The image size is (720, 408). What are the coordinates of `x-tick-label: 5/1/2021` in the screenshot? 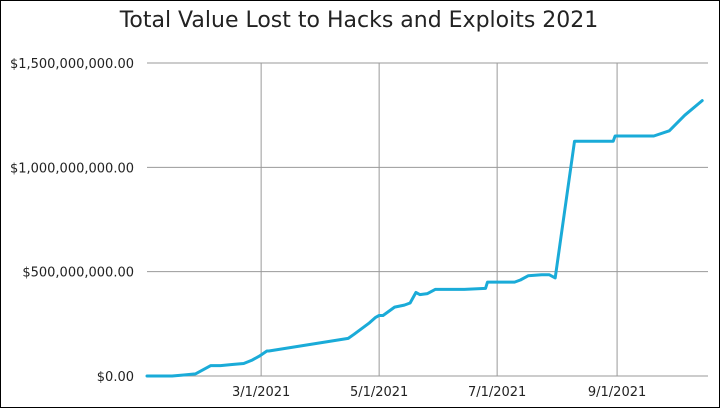 It's located at (379, 392).